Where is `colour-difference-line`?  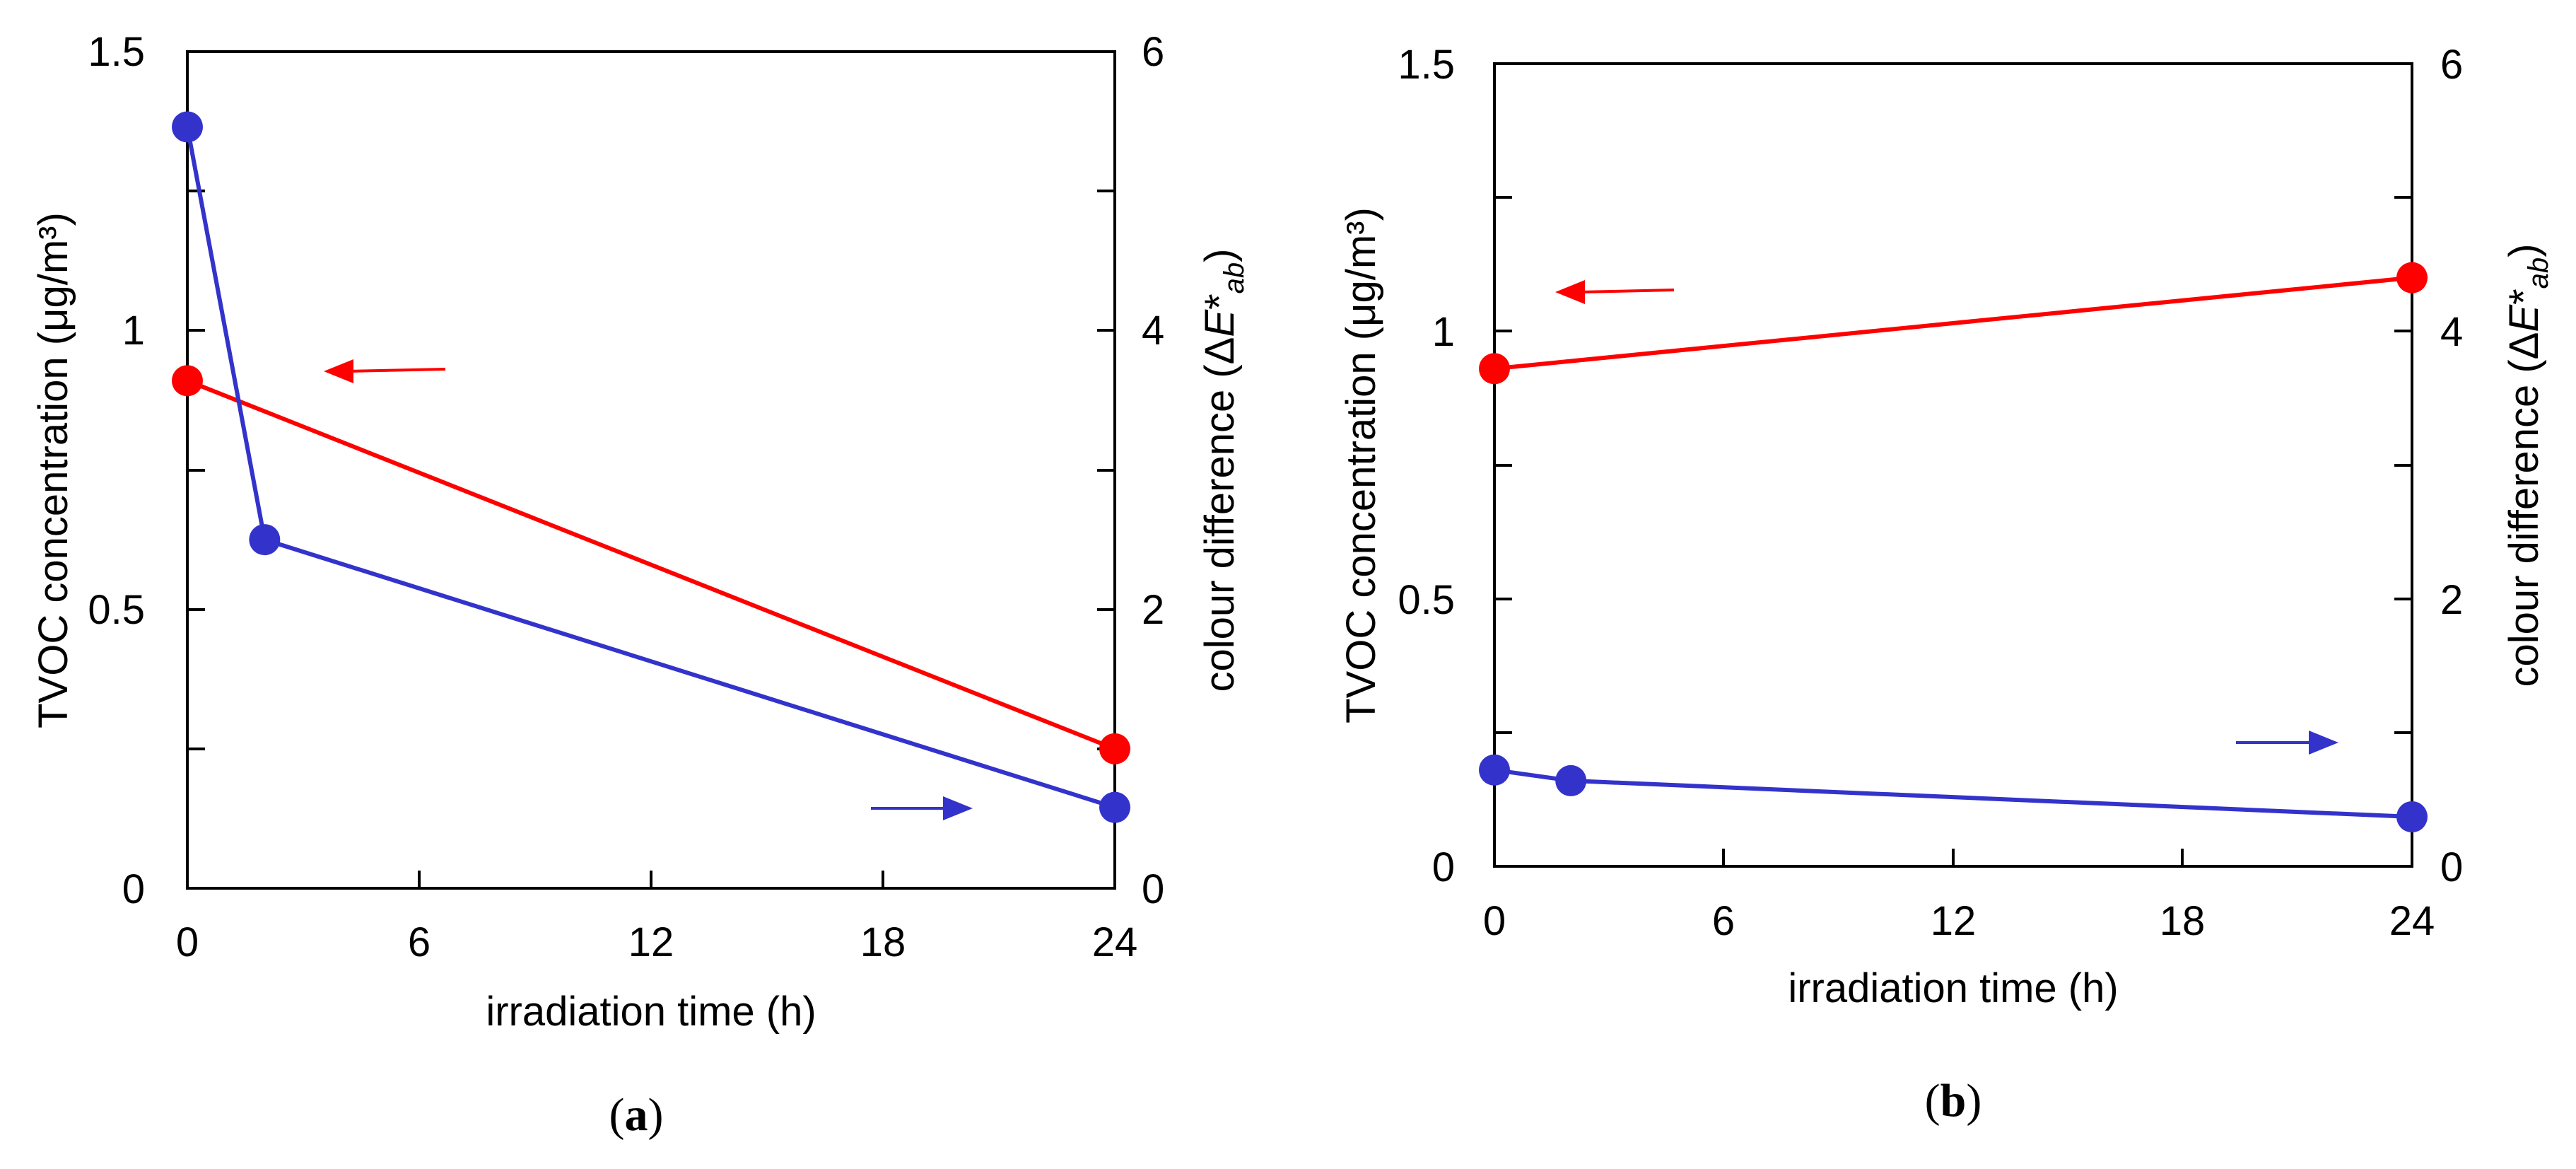 colour-difference-line is located at coordinates (1954, 793).